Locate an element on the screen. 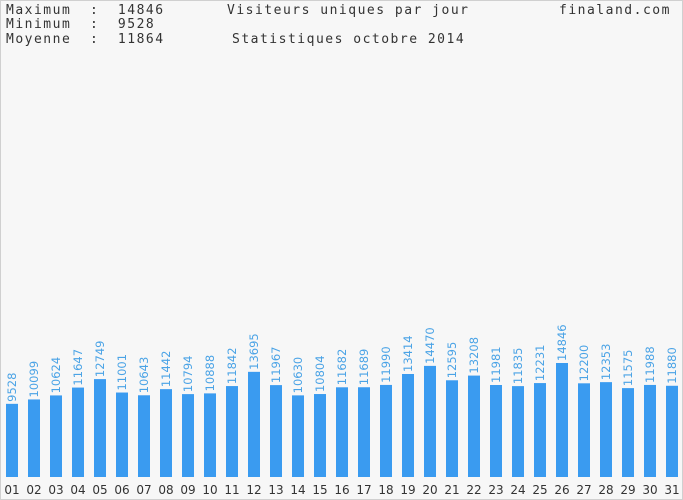 The width and height of the screenshot is (683, 500). value-label-27: 12200 is located at coordinates (584, 363).